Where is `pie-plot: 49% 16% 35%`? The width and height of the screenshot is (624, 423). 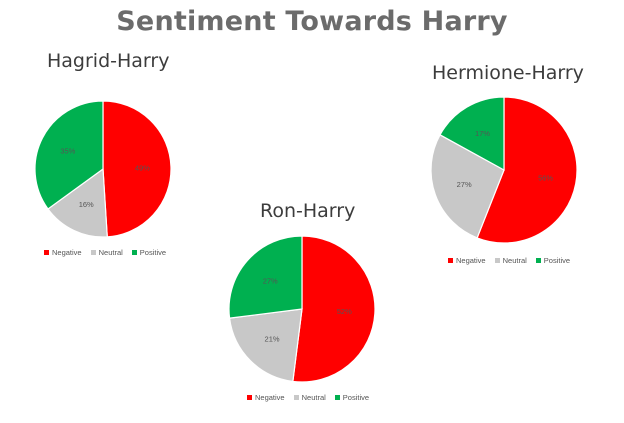 pie-plot: 49% 16% 35% is located at coordinates (103, 169).